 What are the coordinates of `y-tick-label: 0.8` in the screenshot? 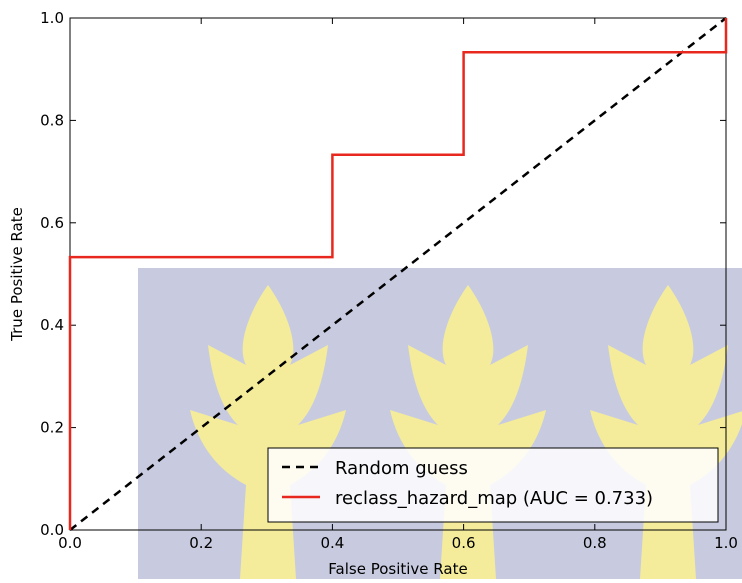 It's located at (52, 120).